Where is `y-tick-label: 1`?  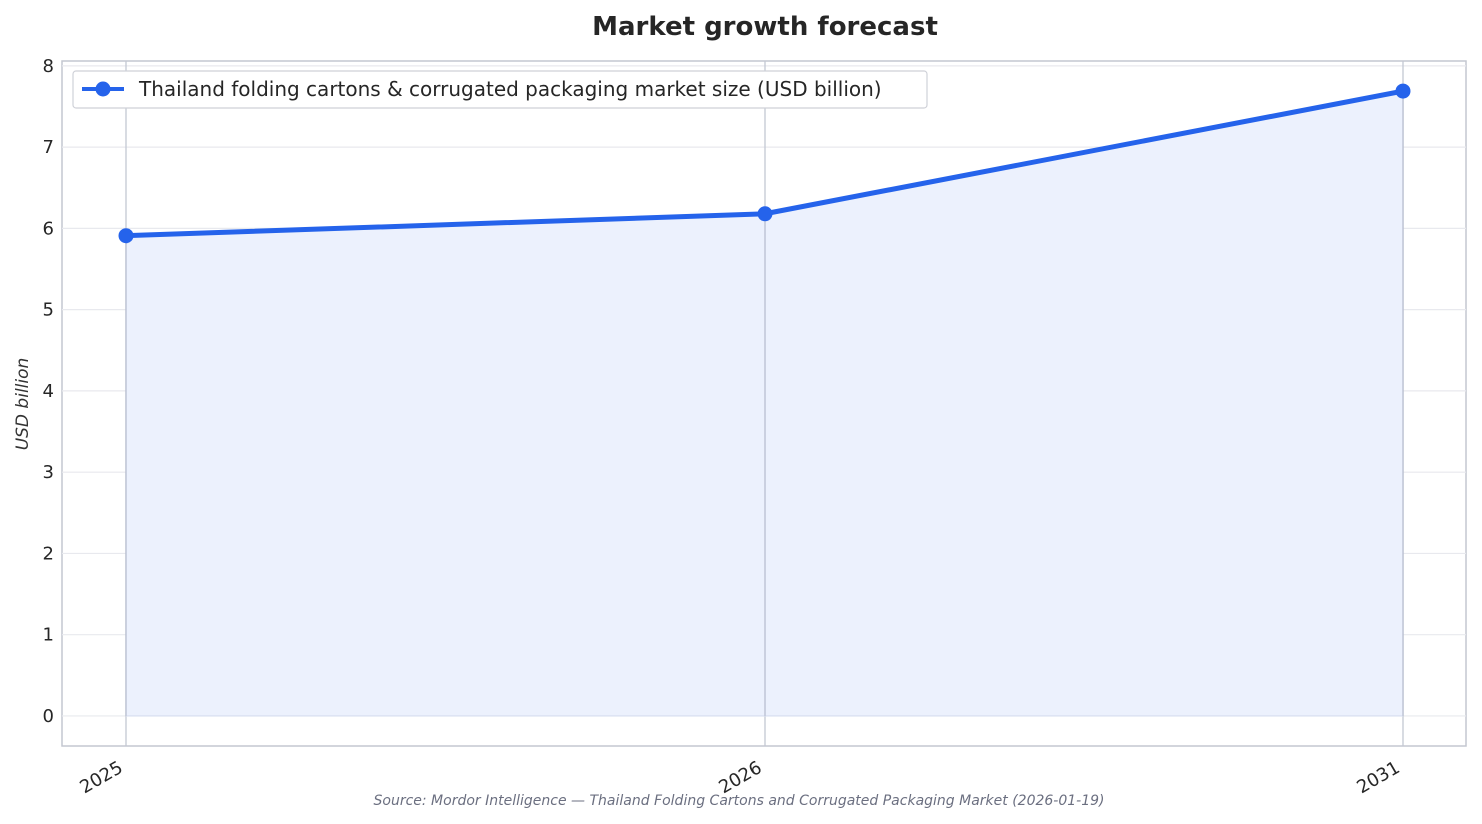
y-tick-label: 1 is located at coordinates (48, 635).